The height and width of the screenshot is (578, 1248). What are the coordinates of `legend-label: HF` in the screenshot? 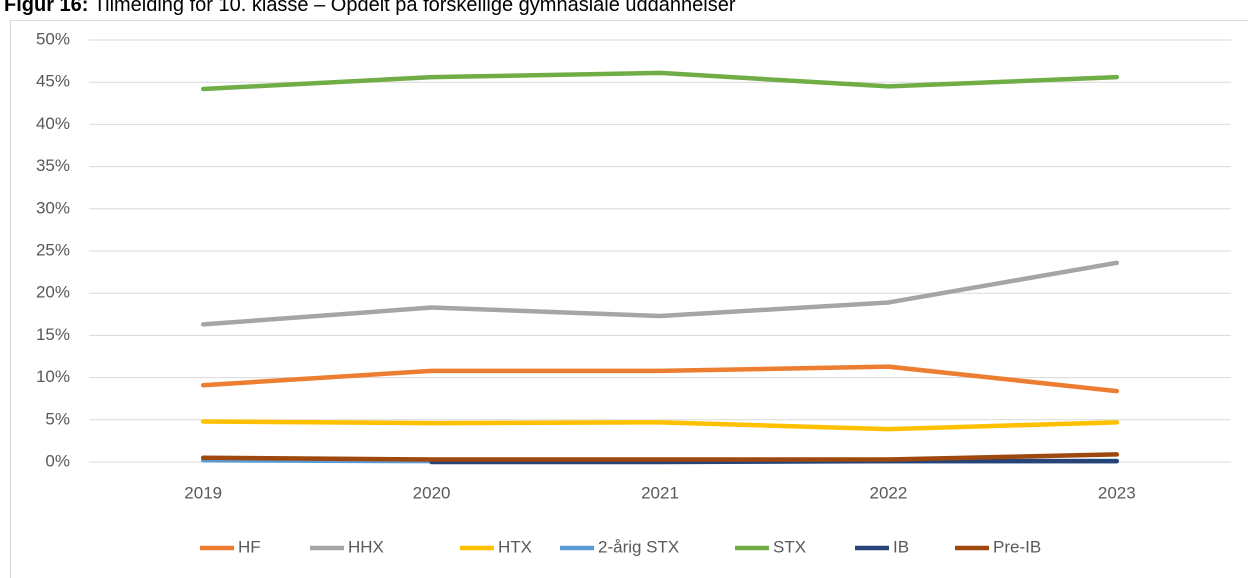 It's located at (249, 546).